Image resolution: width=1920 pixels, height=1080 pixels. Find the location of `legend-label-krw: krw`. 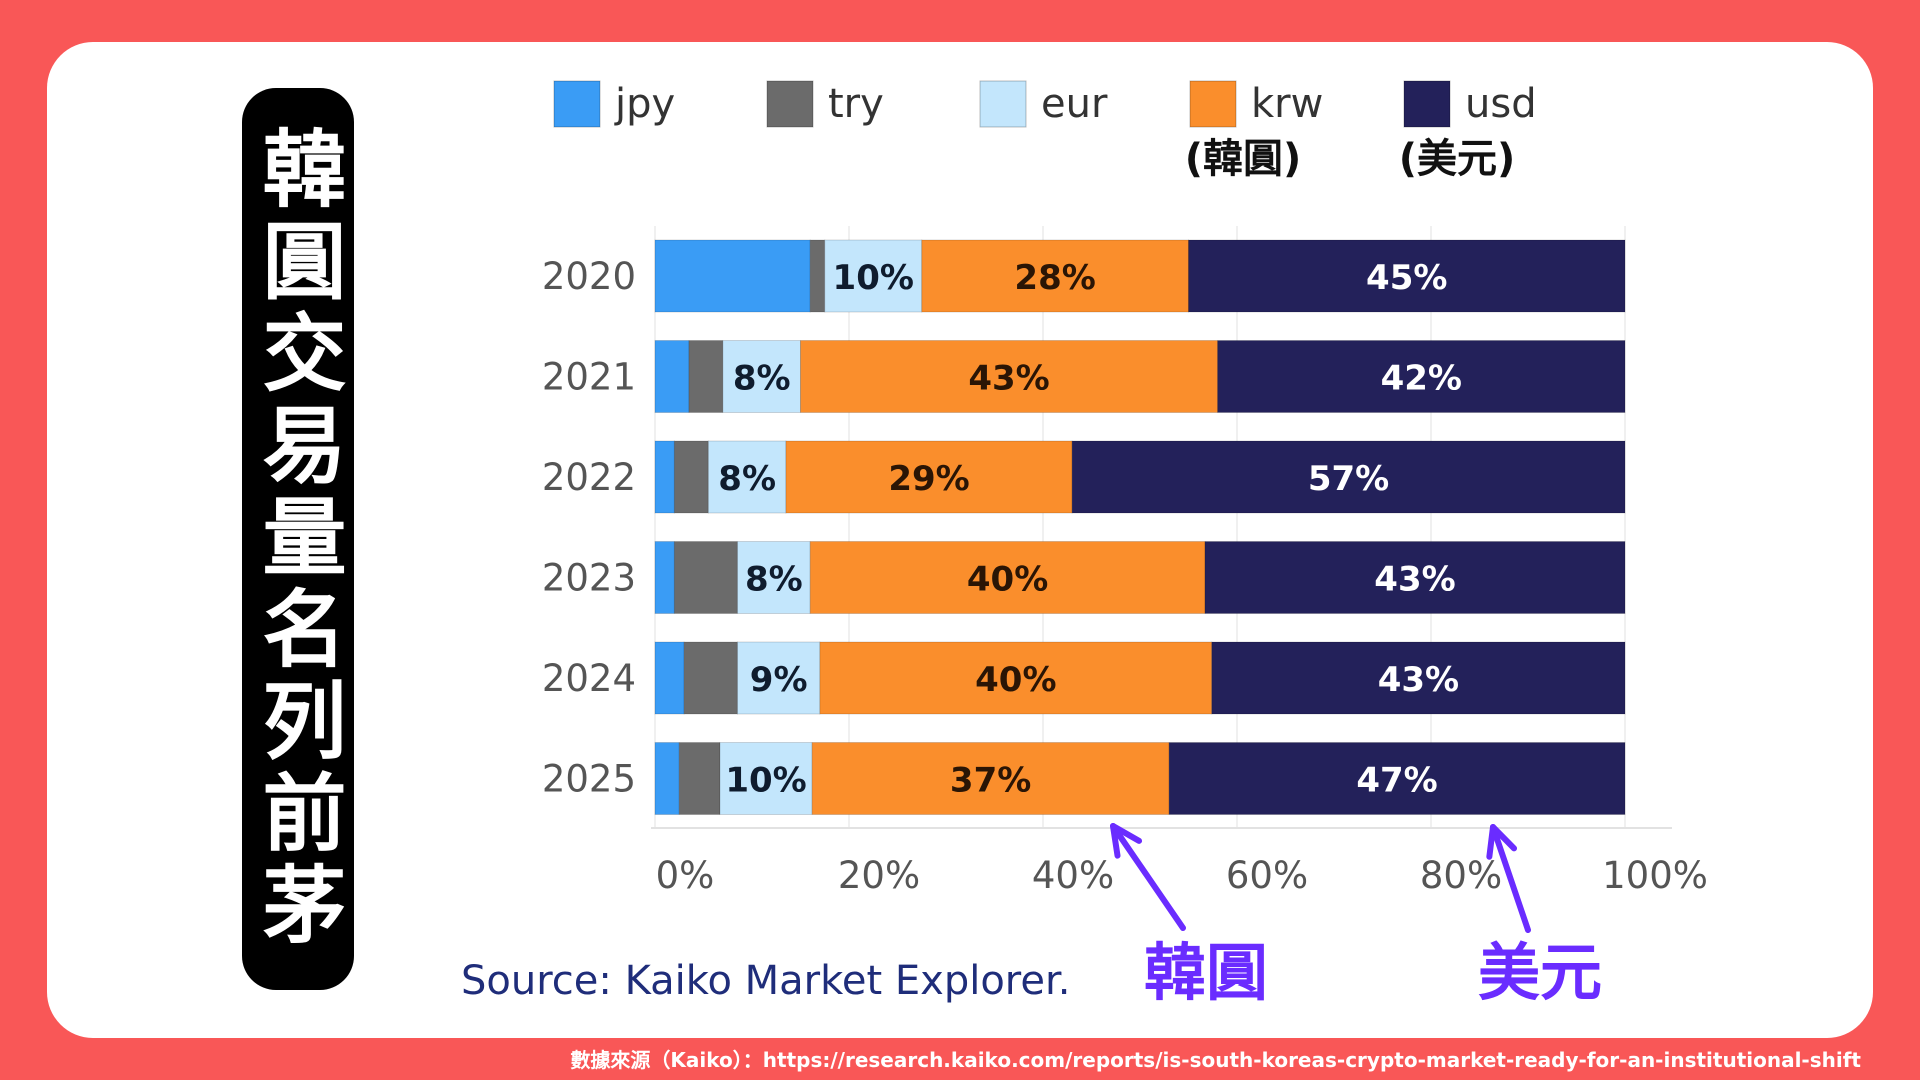

legend-label-krw: krw is located at coordinates (1287, 104).